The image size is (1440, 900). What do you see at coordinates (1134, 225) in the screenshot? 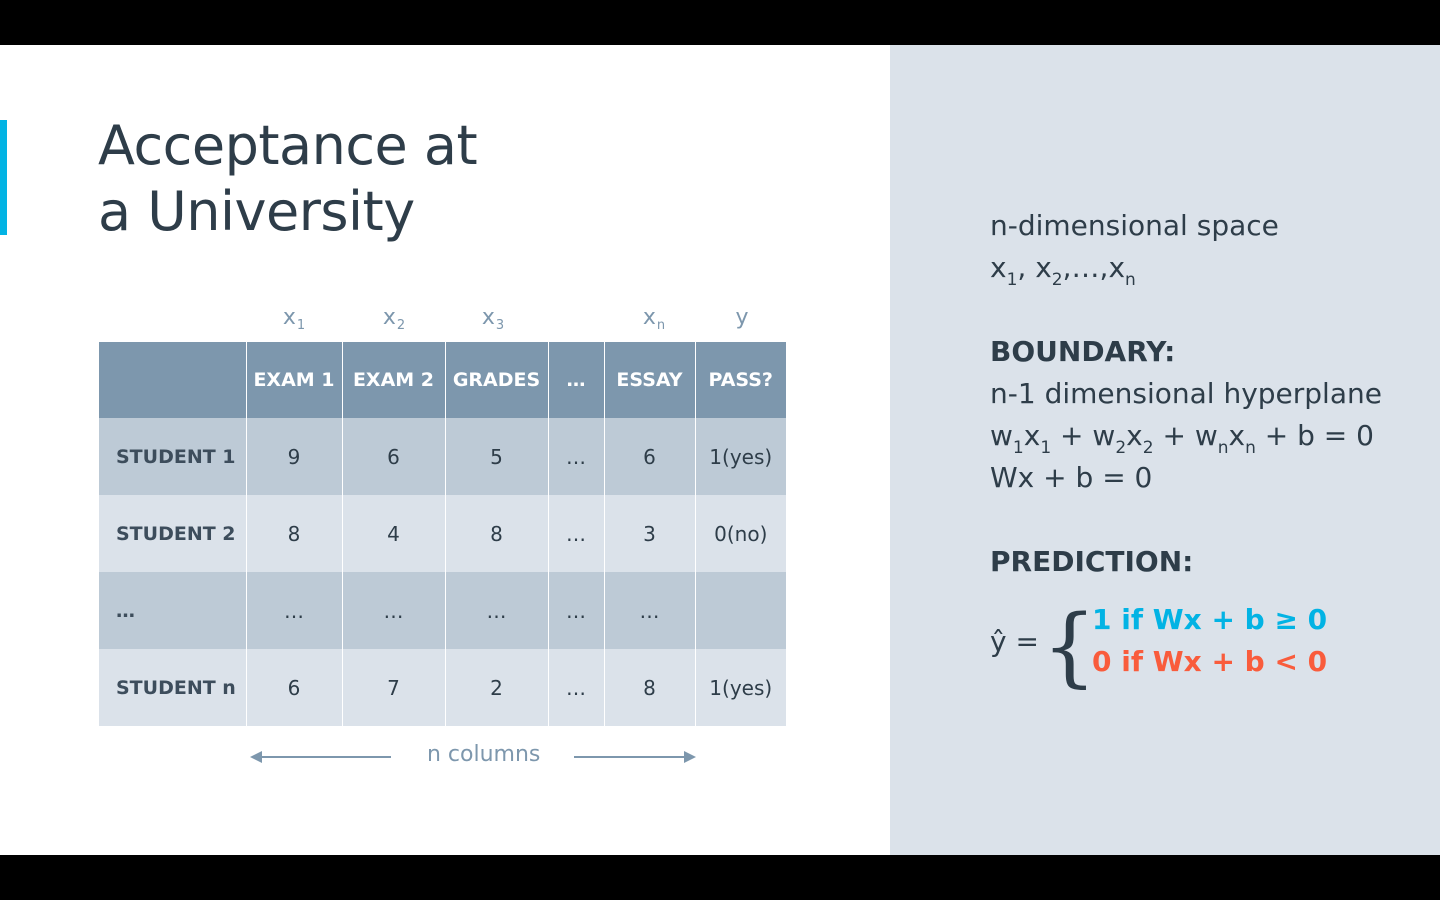
I see `space-label: n-dimensional space` at bounding box center [1134, 225].